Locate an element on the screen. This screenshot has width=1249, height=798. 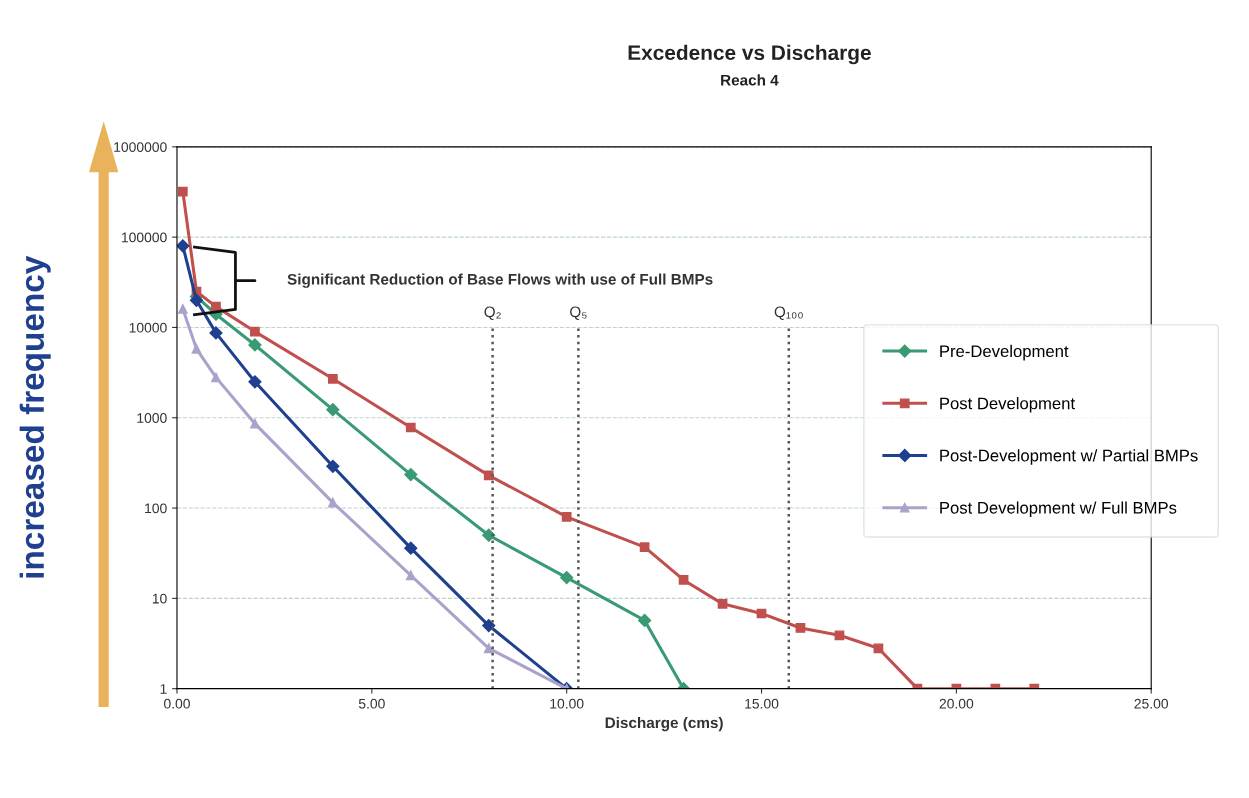
legend-label: Post Development w/ Full BMPs is located at coordinates (1058, 509).